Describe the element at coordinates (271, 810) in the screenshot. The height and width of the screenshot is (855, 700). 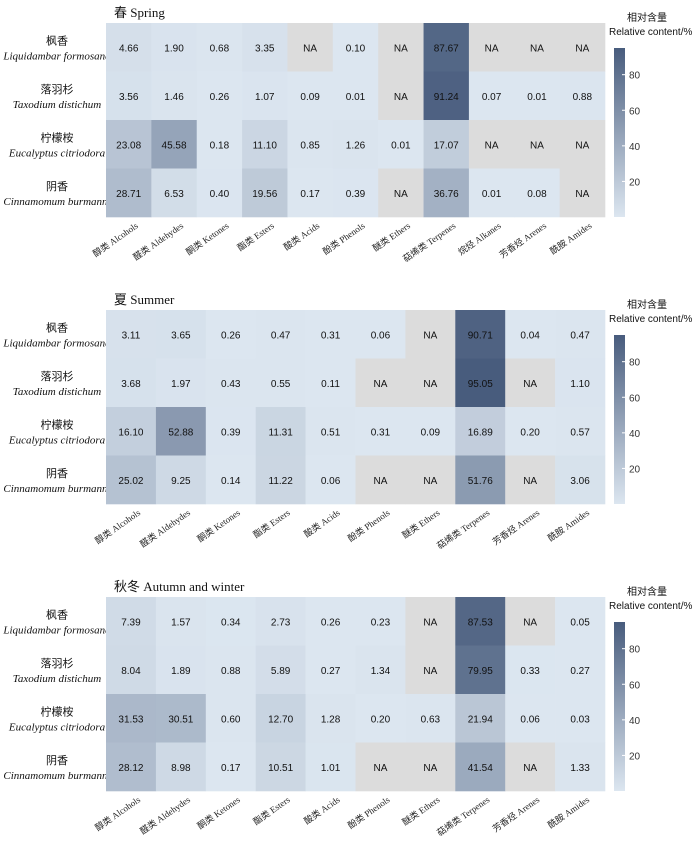
I see `x-tick-label: 酯类 Esters` at that location.